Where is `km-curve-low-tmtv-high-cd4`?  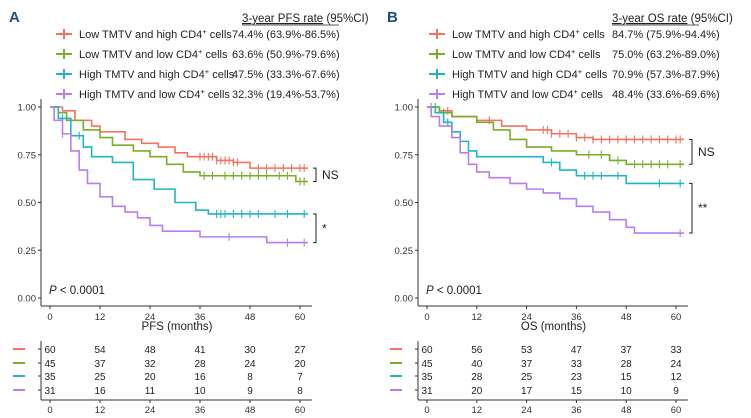 km-curve-low-tmtv-high-cd4 is located at coordinates (179, 137).